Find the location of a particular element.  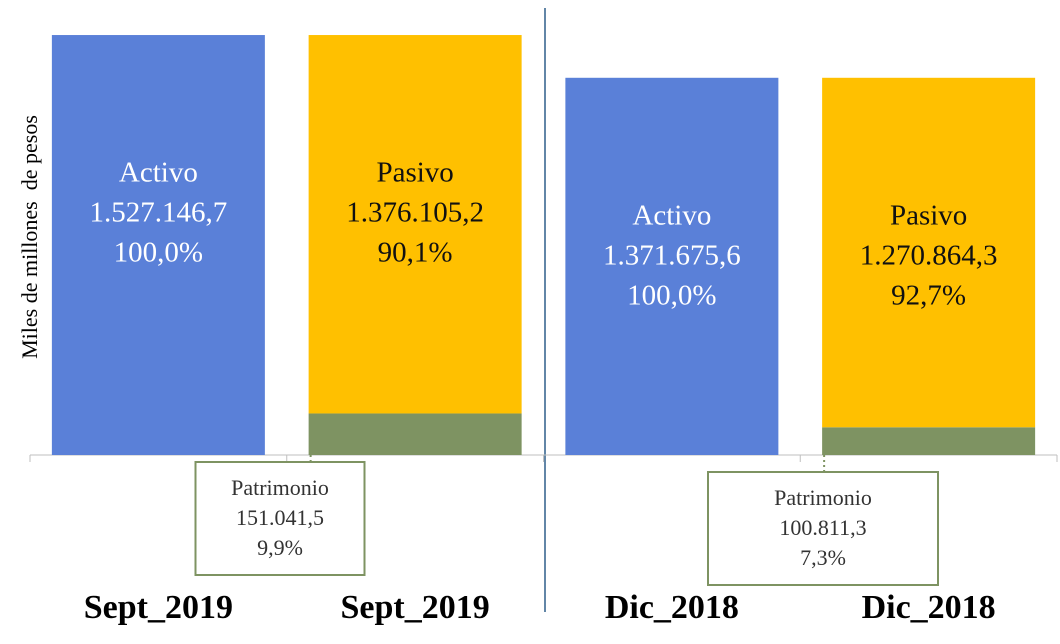

data-label: 151.041,5 is located at coordinates (280, 517).